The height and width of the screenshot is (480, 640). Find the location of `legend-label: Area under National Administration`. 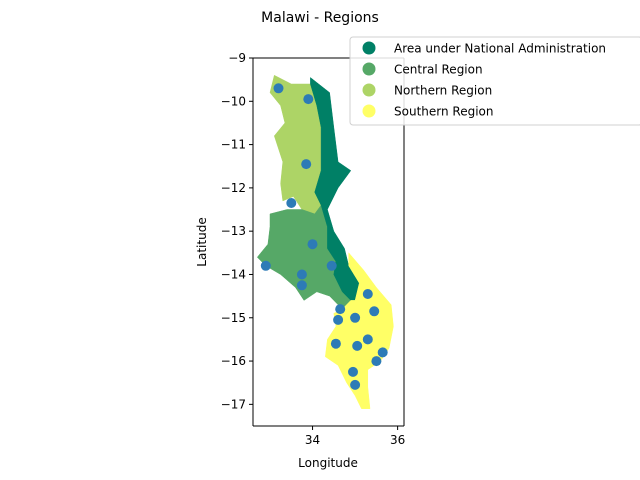

legend-label: Area under National Administration is located at coordinates (500, 49).